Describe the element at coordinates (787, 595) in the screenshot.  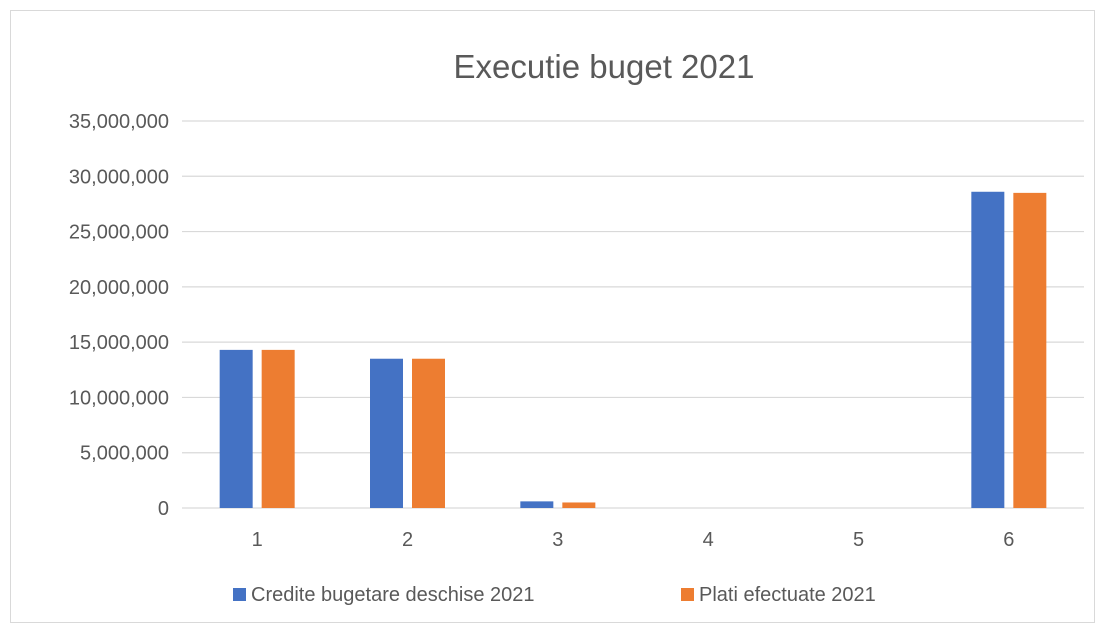
I see `legend-label-2: Plati efectuate 2021` at that location.